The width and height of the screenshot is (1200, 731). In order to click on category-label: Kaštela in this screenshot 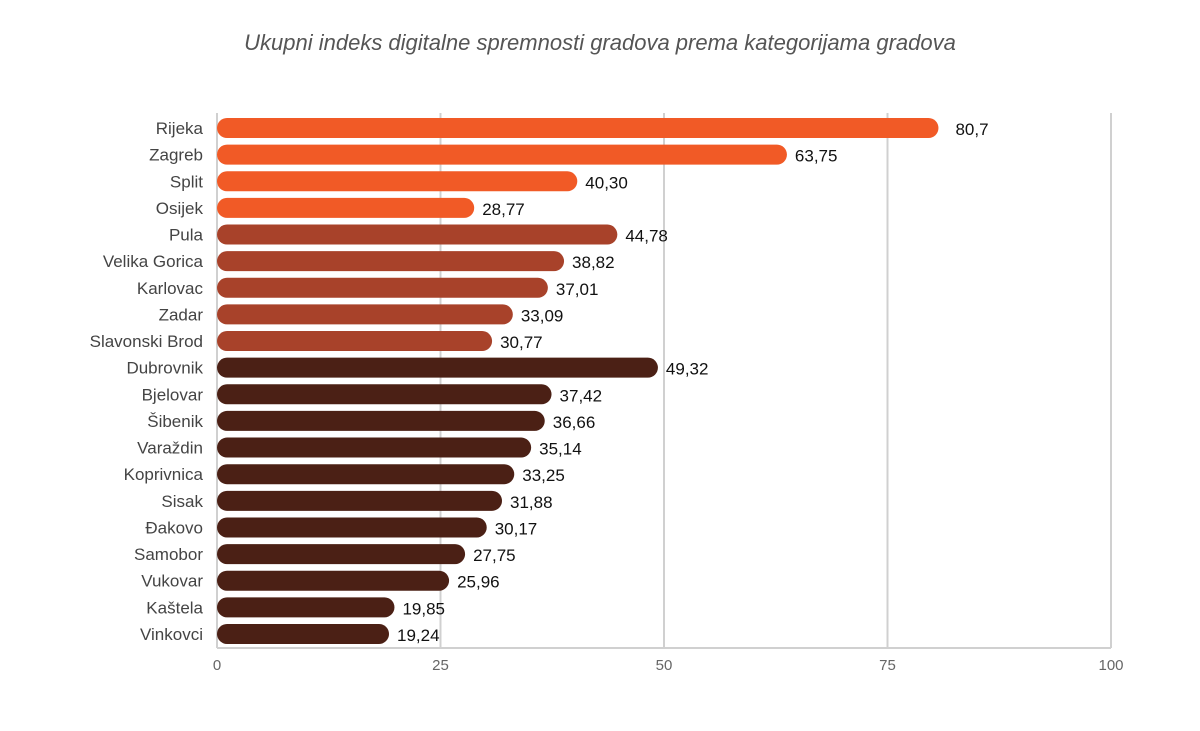, I will do `click(174, 607)`.